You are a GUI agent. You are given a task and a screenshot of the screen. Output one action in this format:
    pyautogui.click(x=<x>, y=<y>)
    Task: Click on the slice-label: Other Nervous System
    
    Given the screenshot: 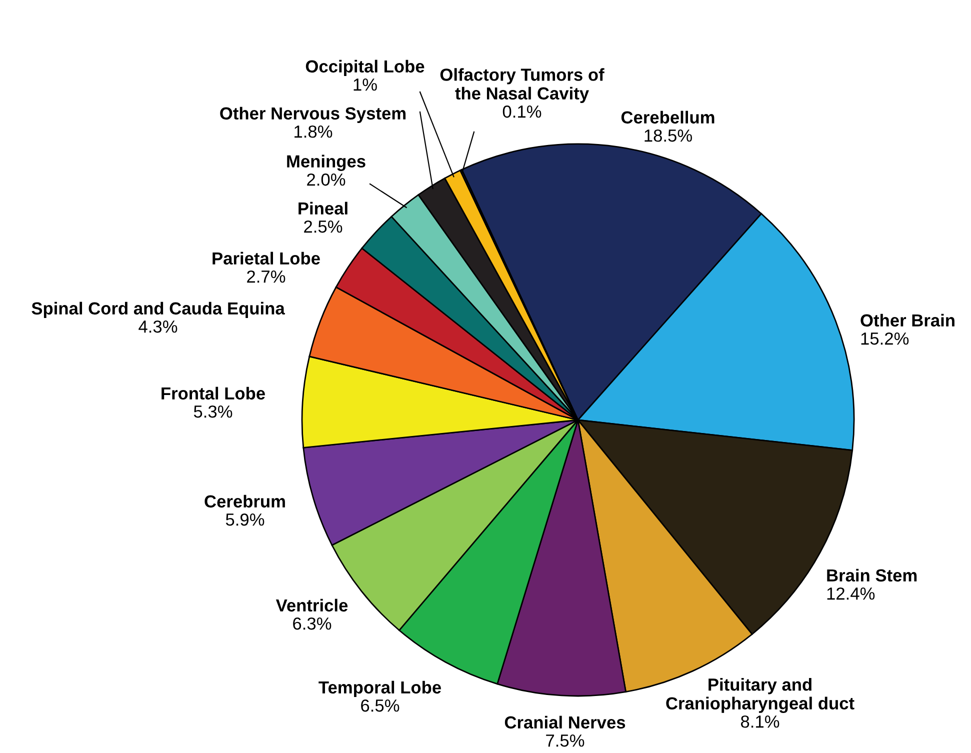 What is the action you would take?
    pyautogui.click(x=313, y=114)
    